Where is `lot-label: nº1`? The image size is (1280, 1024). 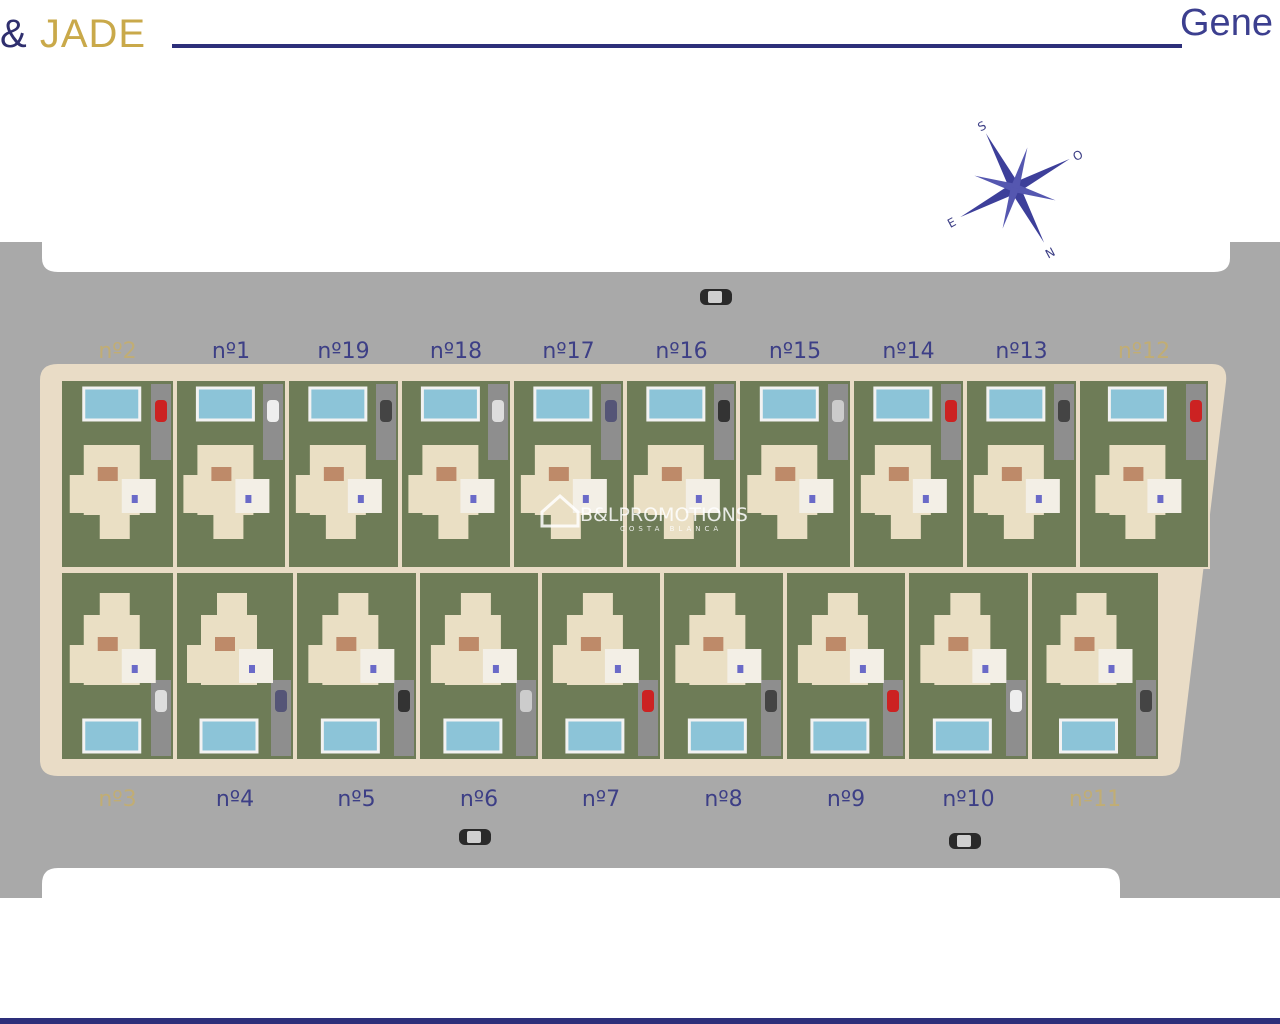
lot-label: nº1 is located at coordinates (231, 351).